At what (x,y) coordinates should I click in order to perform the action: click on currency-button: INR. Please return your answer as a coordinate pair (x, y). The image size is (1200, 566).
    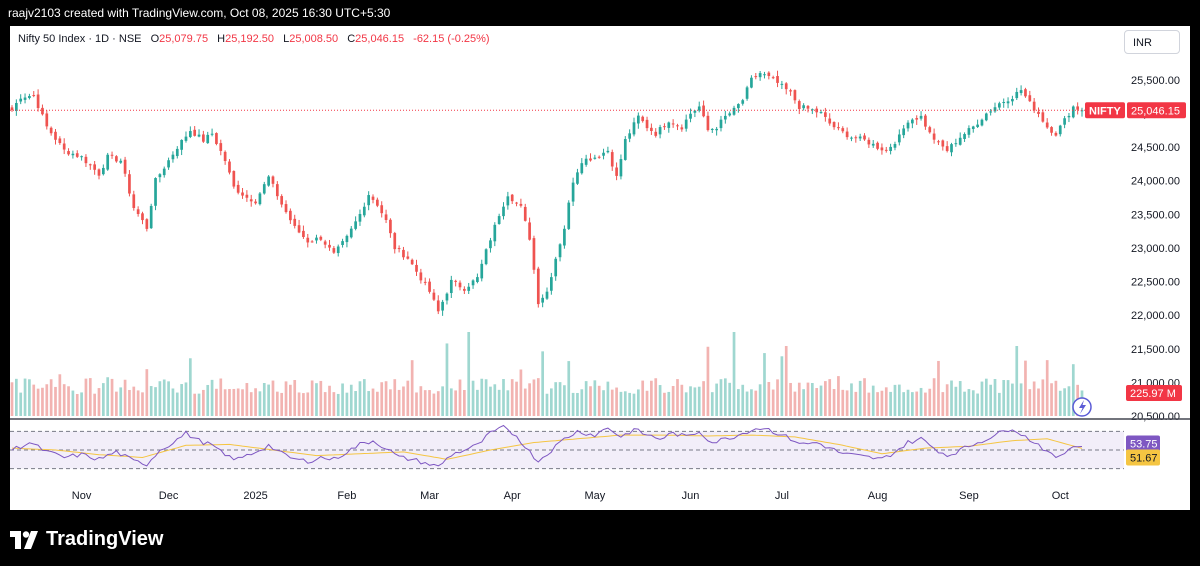
    Looking at the image, I should click on (1152, 42).